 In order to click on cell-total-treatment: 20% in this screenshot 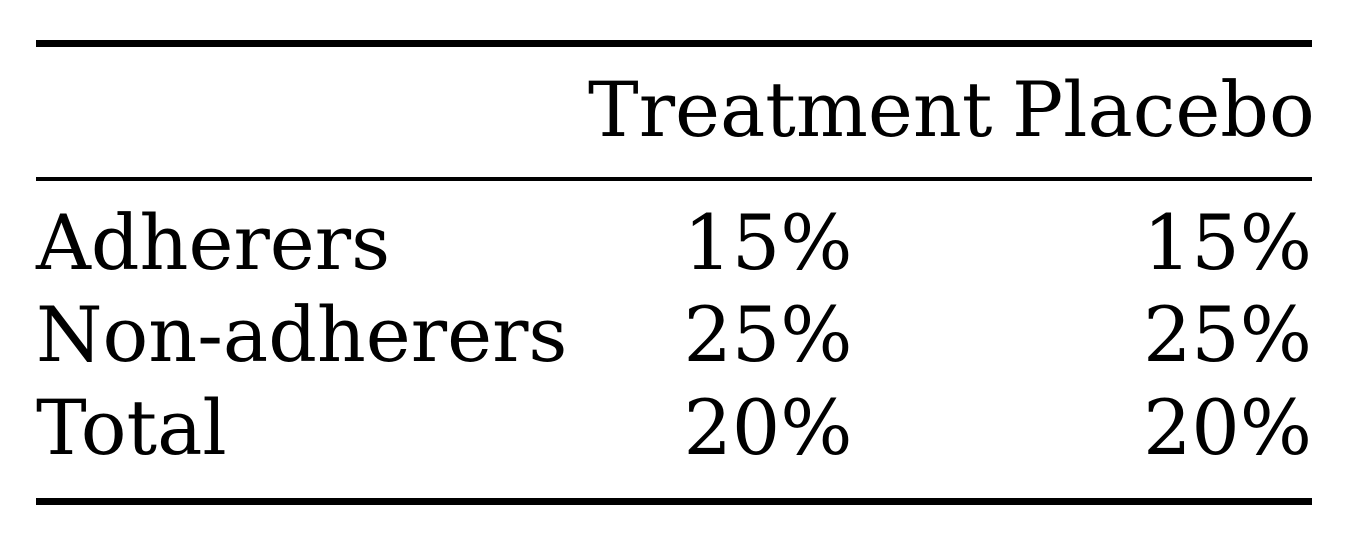, I will do `click(768, 427)`.